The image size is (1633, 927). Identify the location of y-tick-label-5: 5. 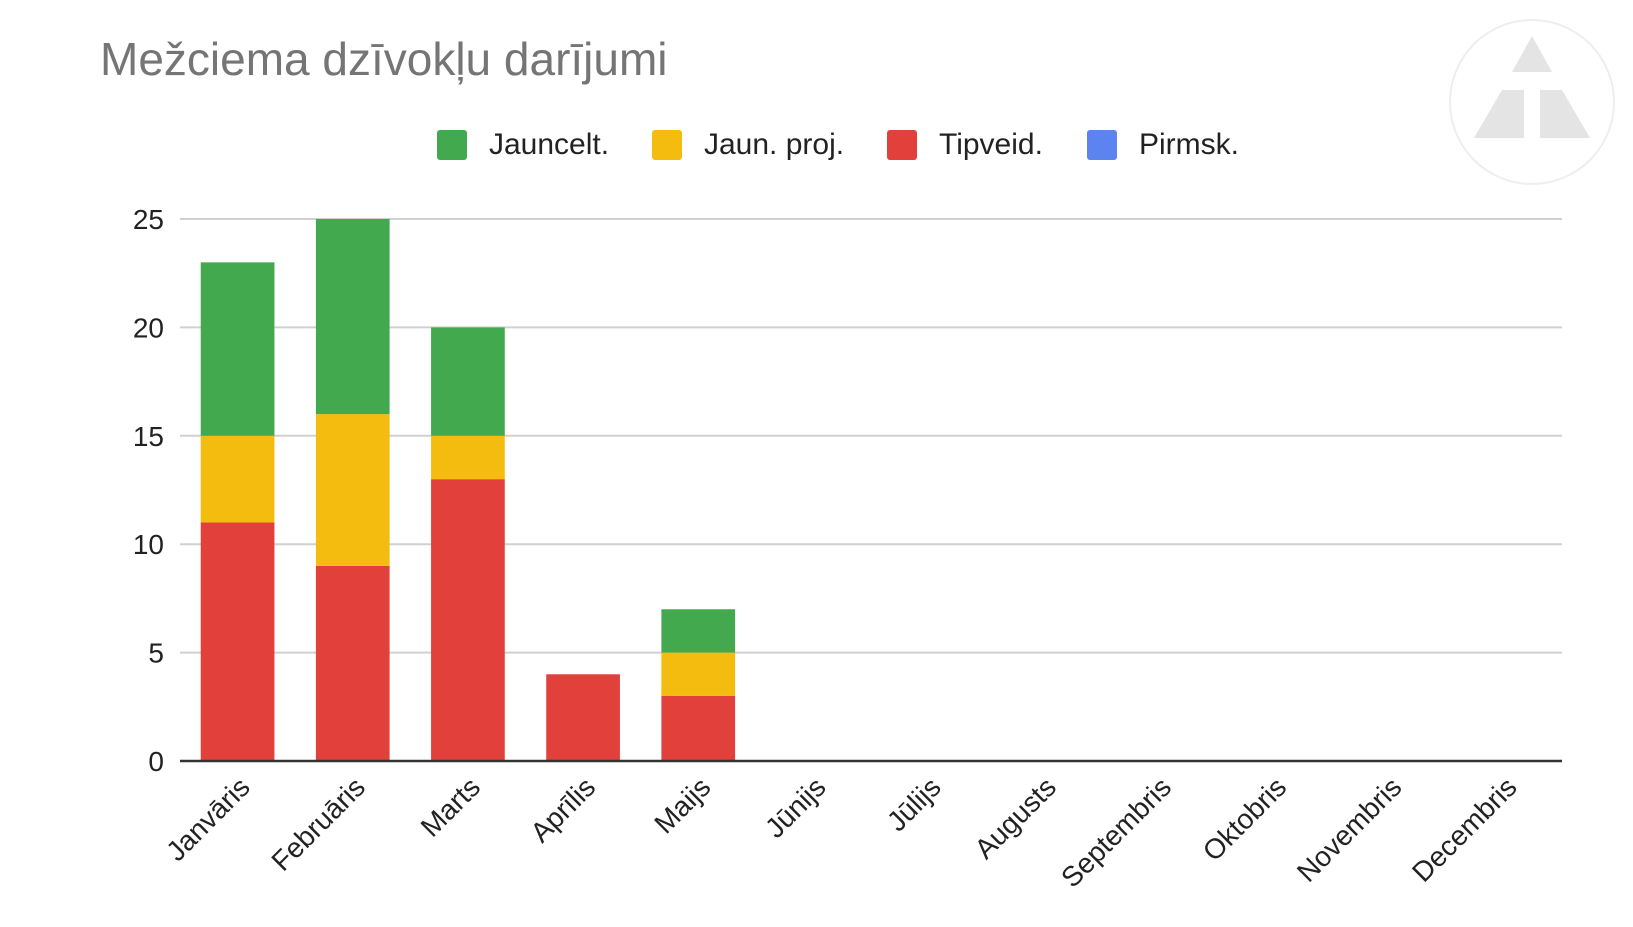
(156, 653).